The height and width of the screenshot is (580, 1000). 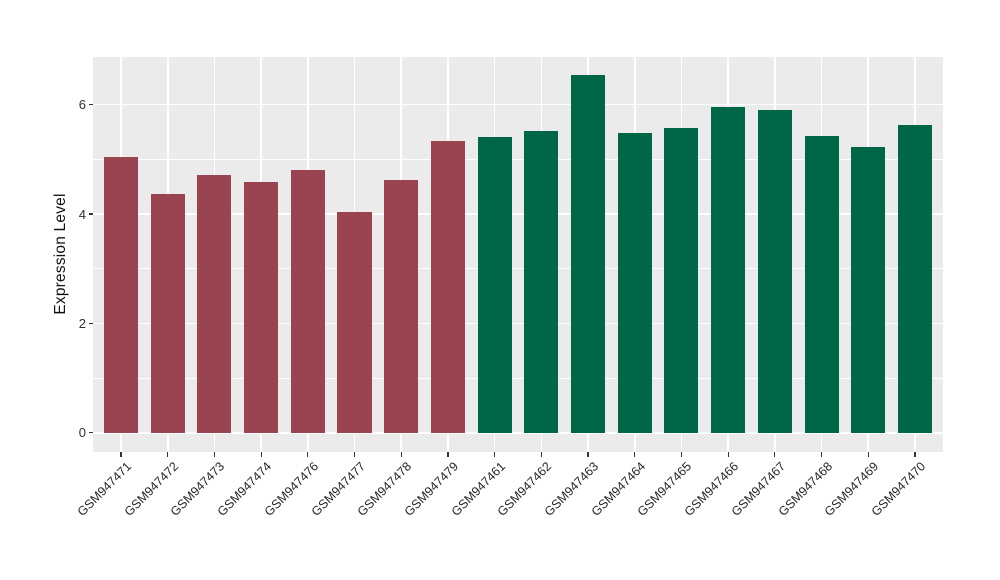 What do you see at coordinates (82, 433) in the screenshot?
I see `y-tick-label: 0` at bounding box center [82, 433].